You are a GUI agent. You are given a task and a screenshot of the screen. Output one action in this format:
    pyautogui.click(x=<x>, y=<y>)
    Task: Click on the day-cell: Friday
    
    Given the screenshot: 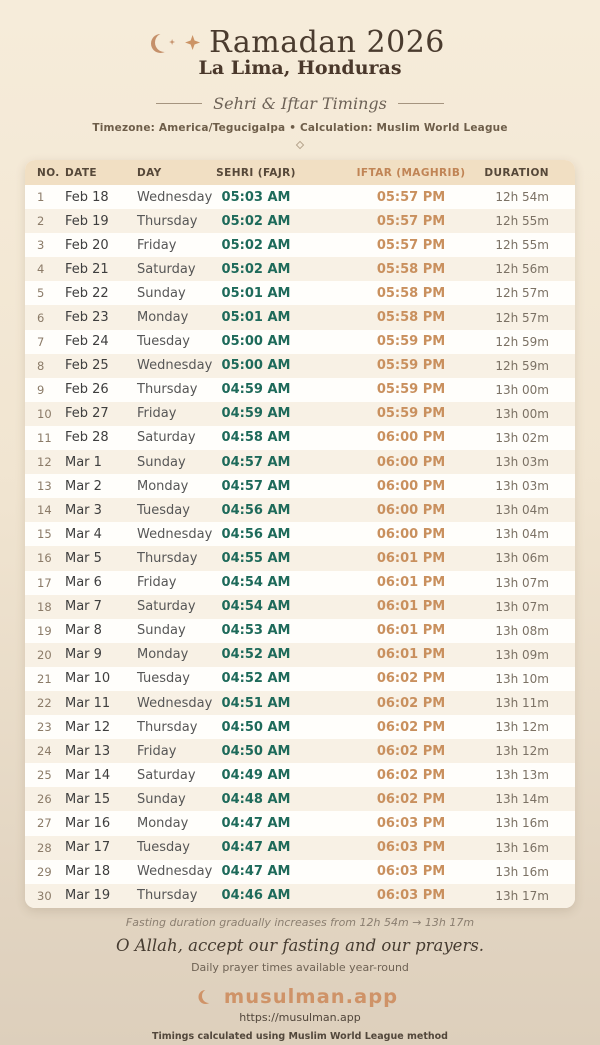 What is the action you would take?
    pyautogui.click(x=157, y=583)
    